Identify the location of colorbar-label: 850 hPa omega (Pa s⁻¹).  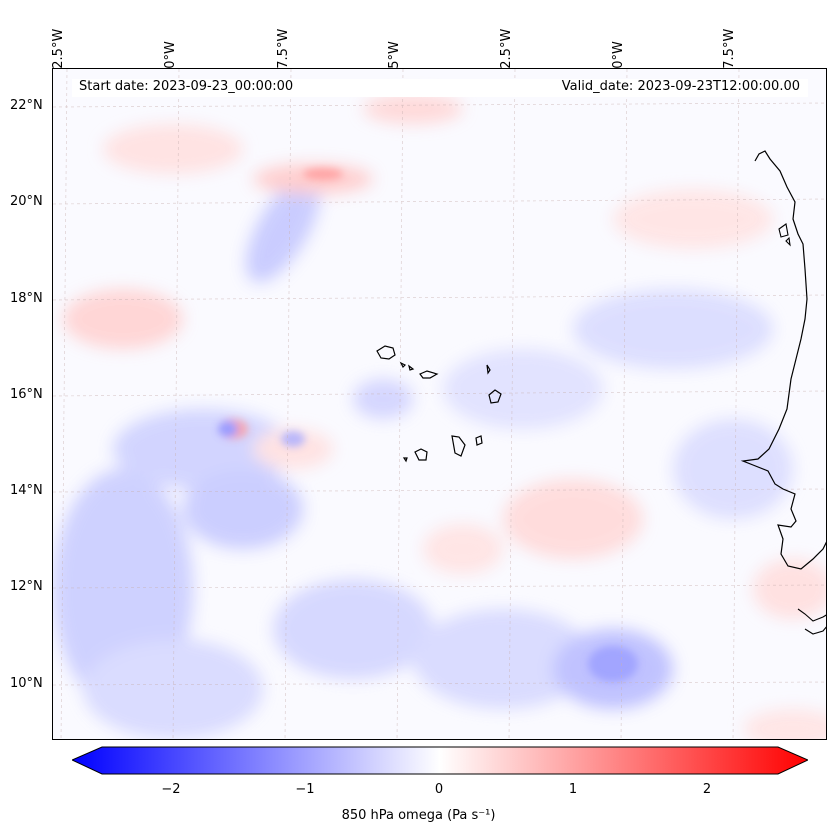
(418, 815).